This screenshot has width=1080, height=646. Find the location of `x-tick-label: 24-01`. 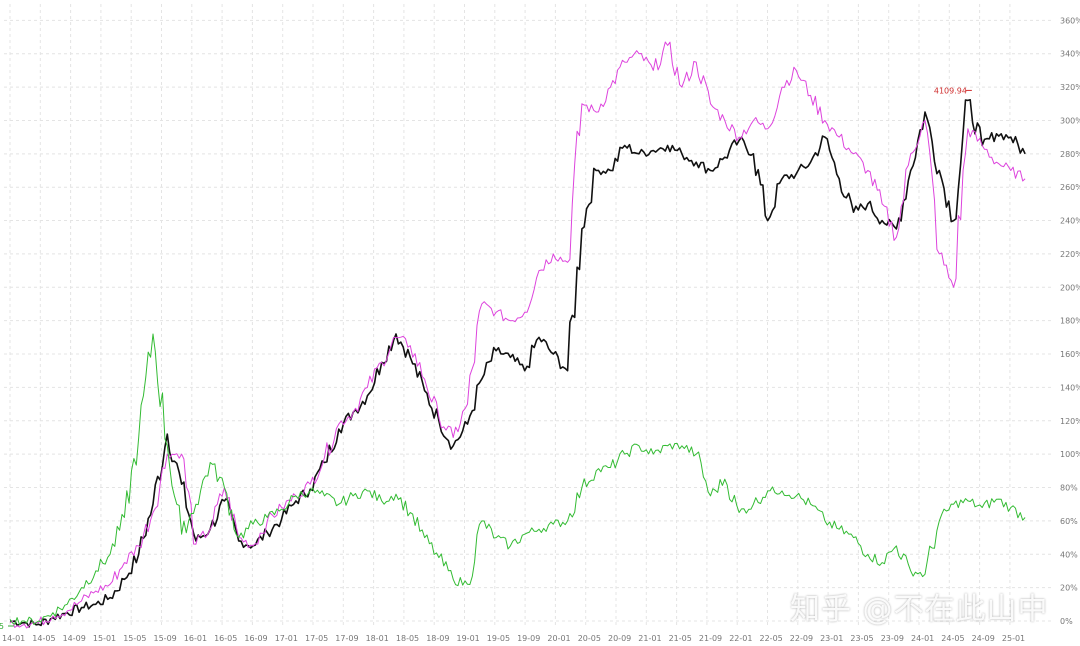

x-tick-label: 24-01 is located at coordinates (922, 638).